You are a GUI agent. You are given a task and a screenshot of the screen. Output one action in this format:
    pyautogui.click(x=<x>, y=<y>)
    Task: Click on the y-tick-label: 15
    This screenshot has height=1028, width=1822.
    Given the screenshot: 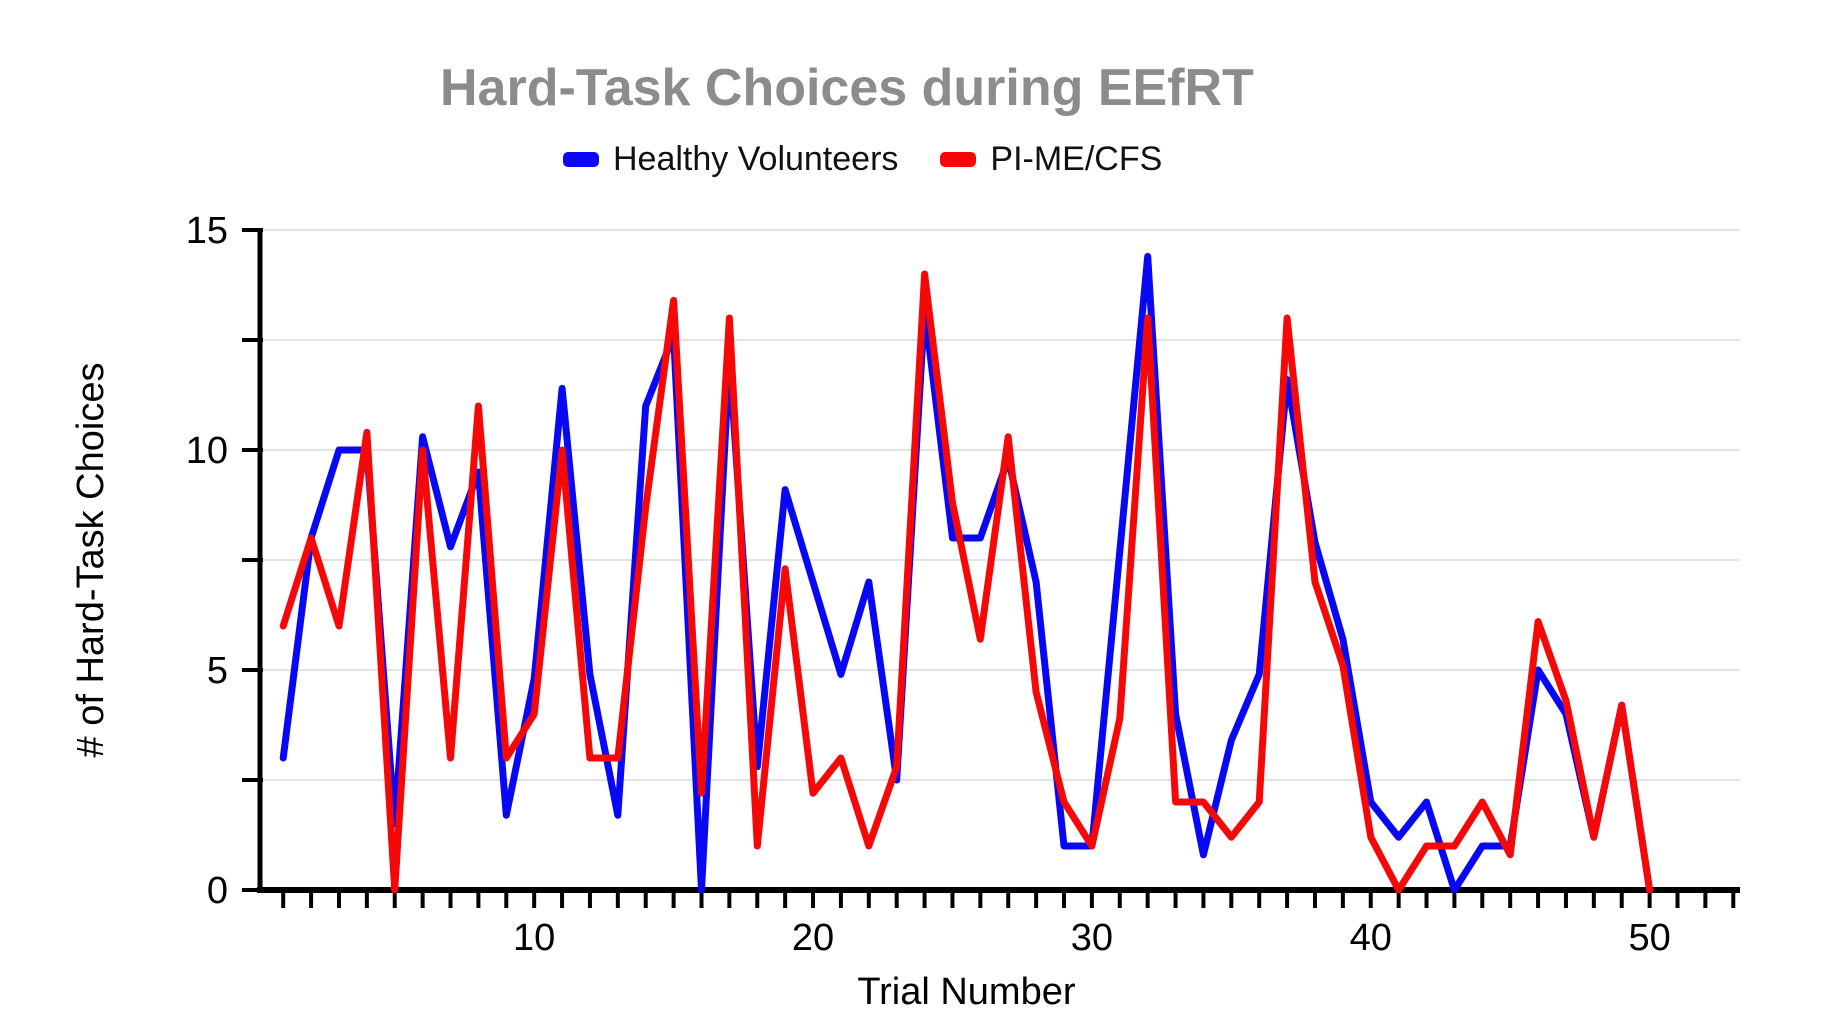 What is the action you would take?
    pyautogui.click(x=207, y=231)
    